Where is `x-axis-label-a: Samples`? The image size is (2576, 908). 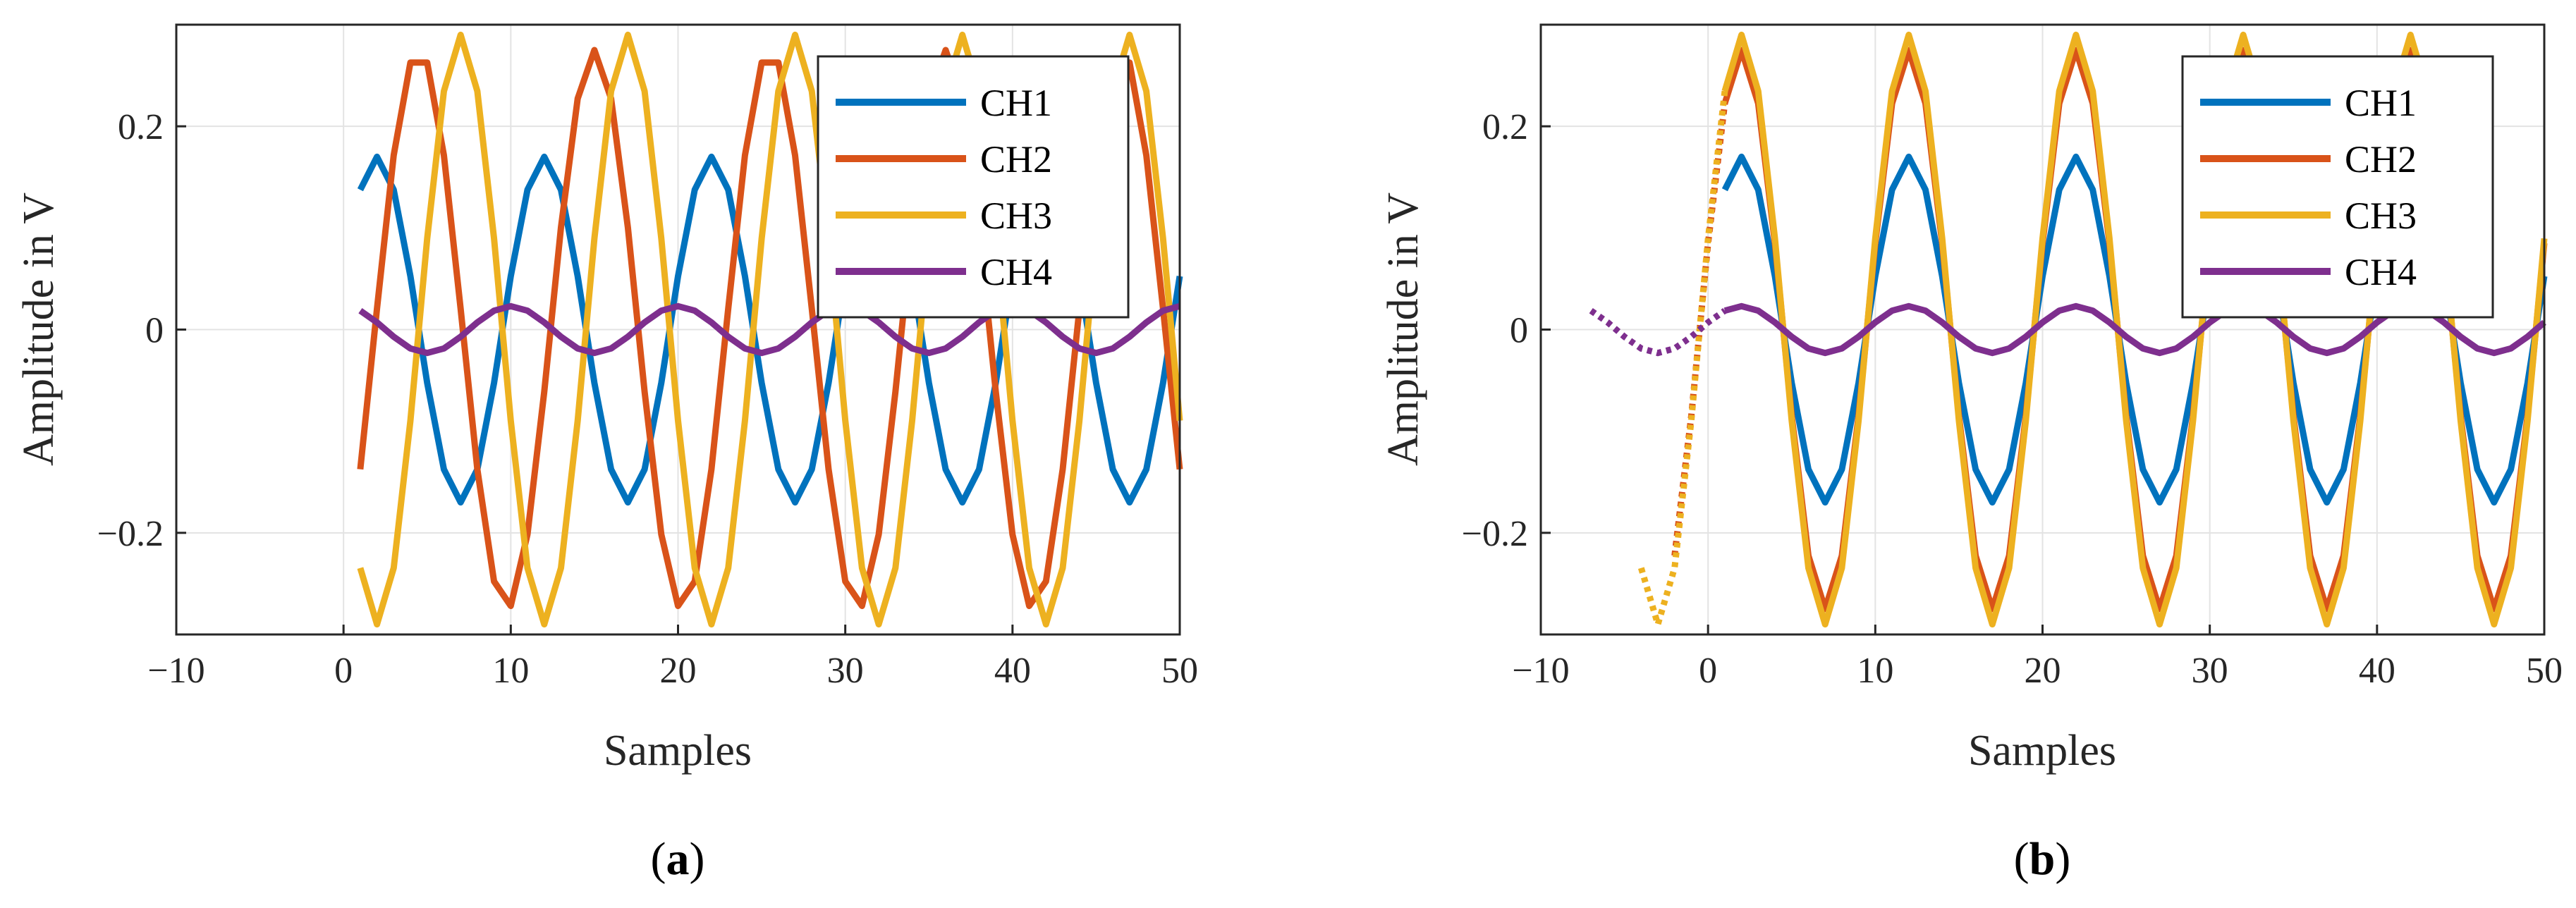 x-axis-label-a: Samples is located at coordinates (678, 751).